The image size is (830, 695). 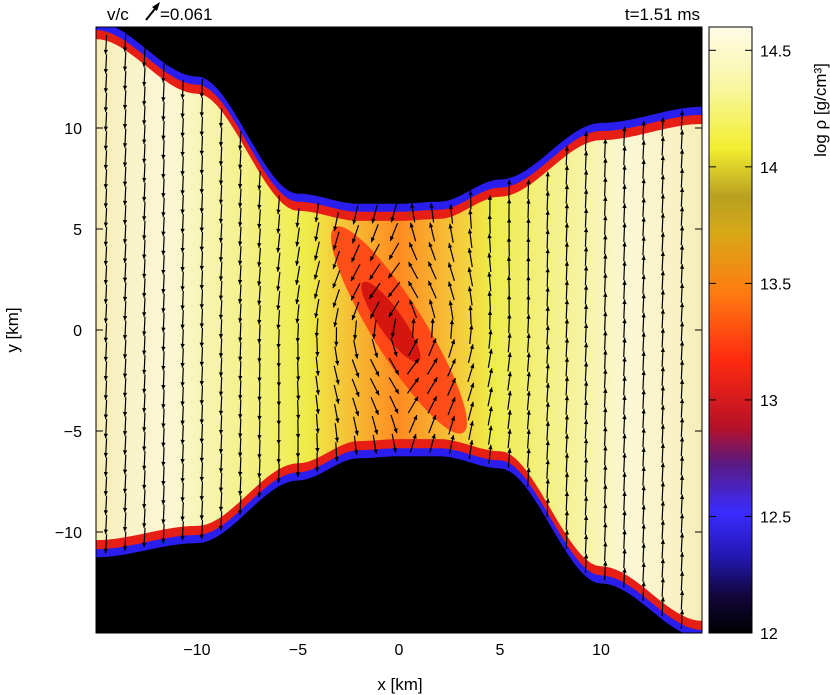 What do you see at coordinates (775, 284) in the screenshot?
I see `colorbar-tick-label: 13.5` at bounding box center [775, 284].